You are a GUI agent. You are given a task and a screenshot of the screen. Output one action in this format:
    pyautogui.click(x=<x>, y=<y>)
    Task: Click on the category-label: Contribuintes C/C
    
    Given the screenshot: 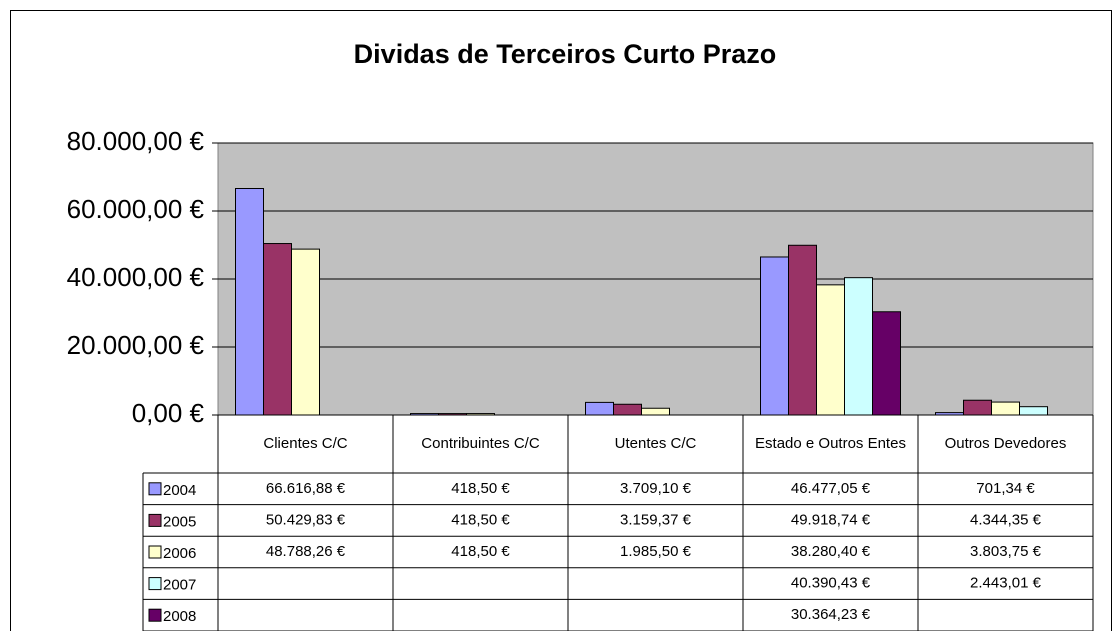 What is the action you would take?
    pyautogui.click(x=480, y=443)
    